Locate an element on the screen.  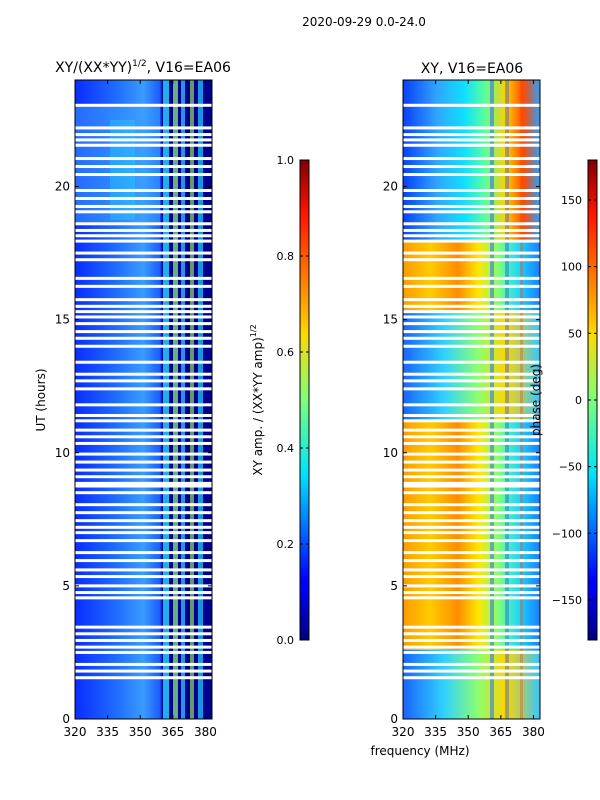
amplitude-colorbar-ticks: 0.0 0.2 0.4 0.6 0.8 1.0 is located at coordinates (293, 400).